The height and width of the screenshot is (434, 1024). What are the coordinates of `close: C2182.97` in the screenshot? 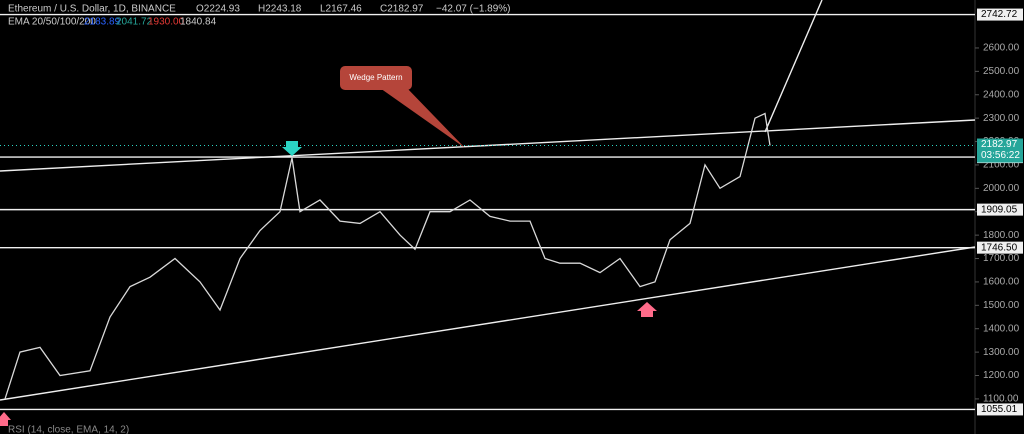 It's located at (402, 9).